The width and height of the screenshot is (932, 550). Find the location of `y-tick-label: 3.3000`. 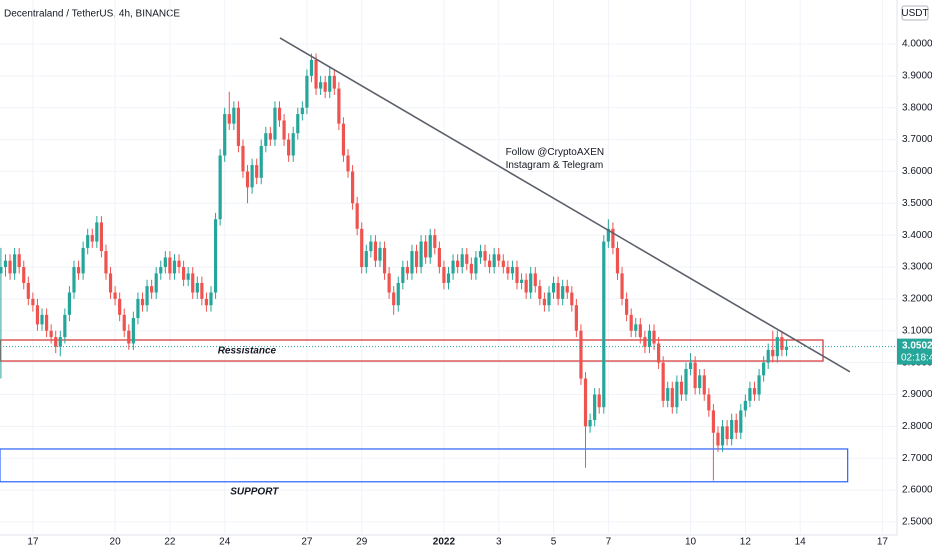

y-tick-label: 3.3000 is located at coordinates (917, 267).